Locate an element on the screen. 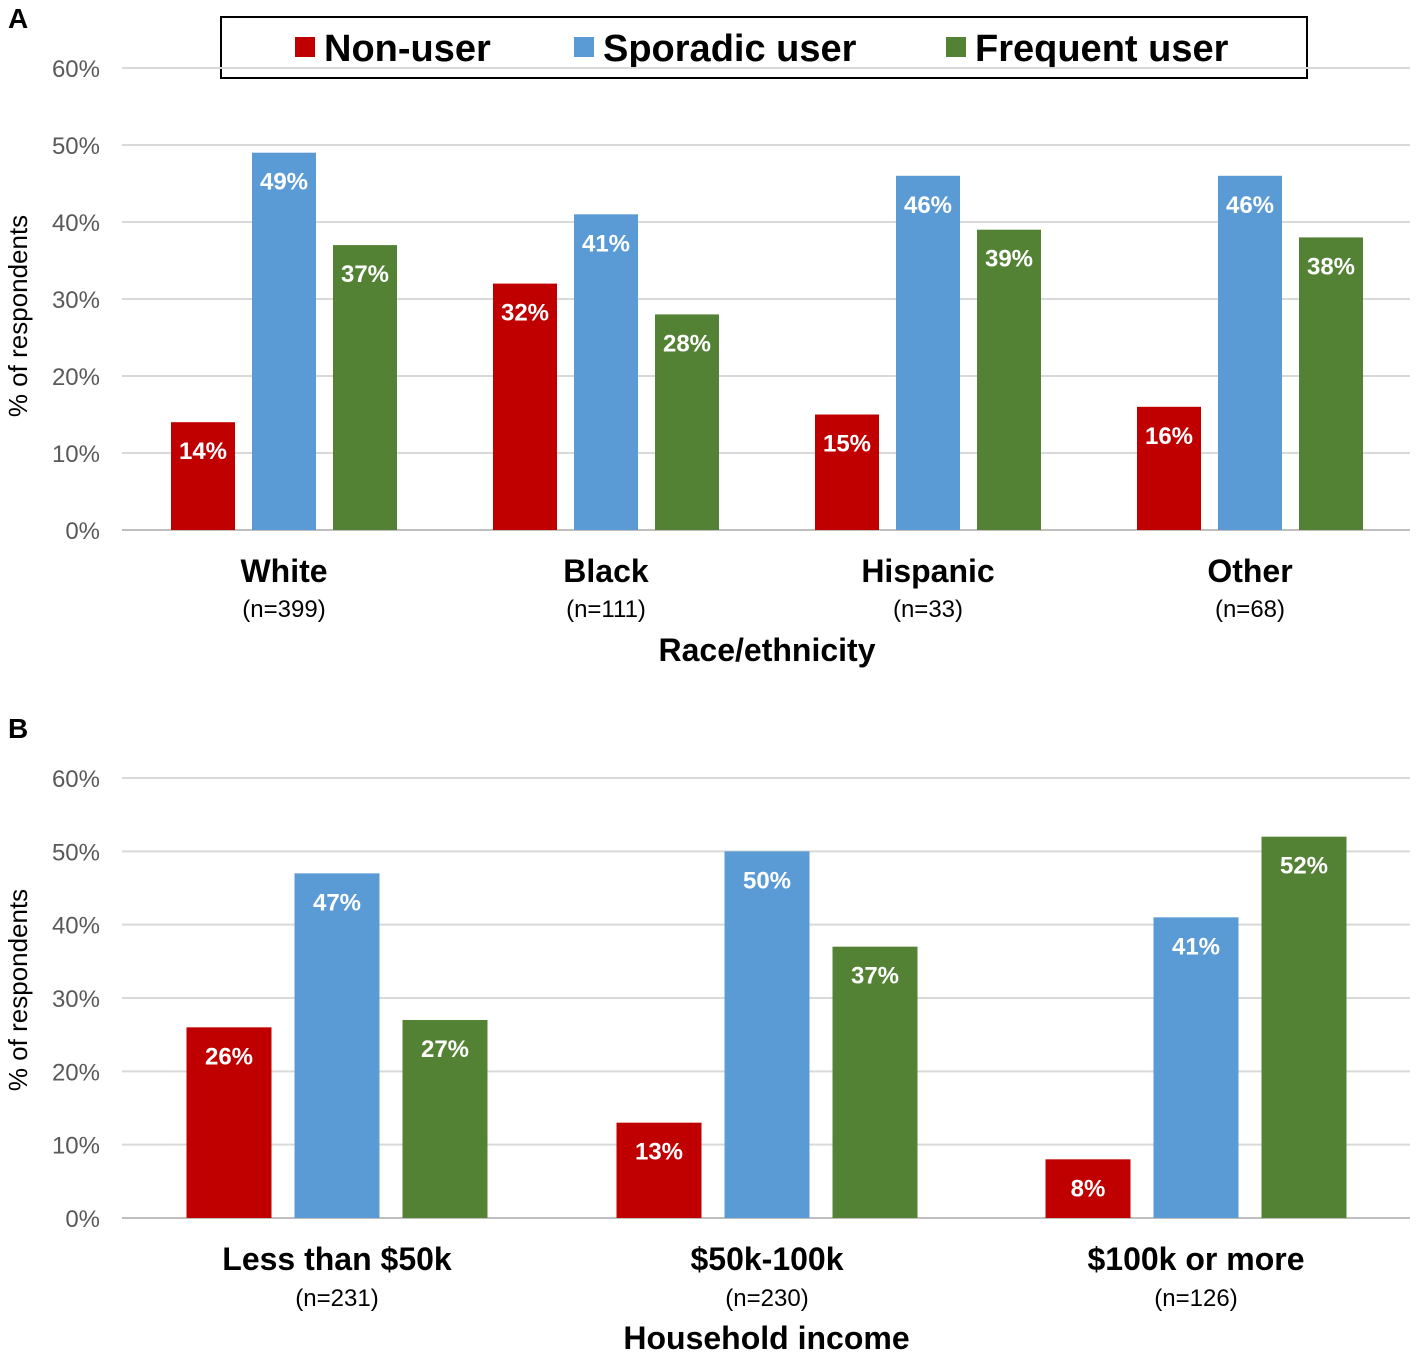  x-axis-title: Household income is located at coordinates (766, 1337).